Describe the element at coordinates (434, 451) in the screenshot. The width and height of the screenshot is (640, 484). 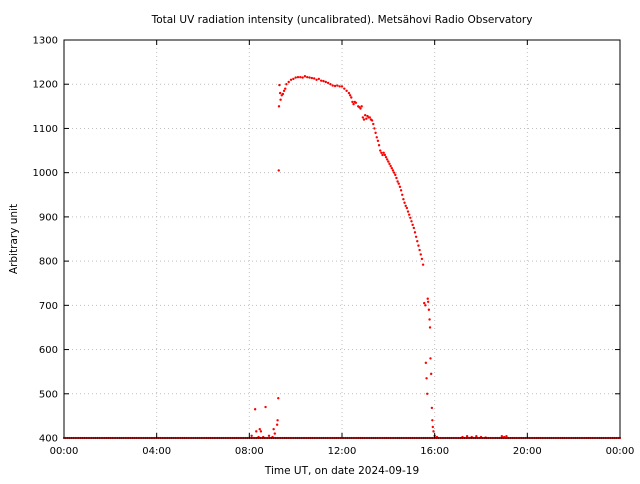
I see `x-tick-label: 16:00` at that location.